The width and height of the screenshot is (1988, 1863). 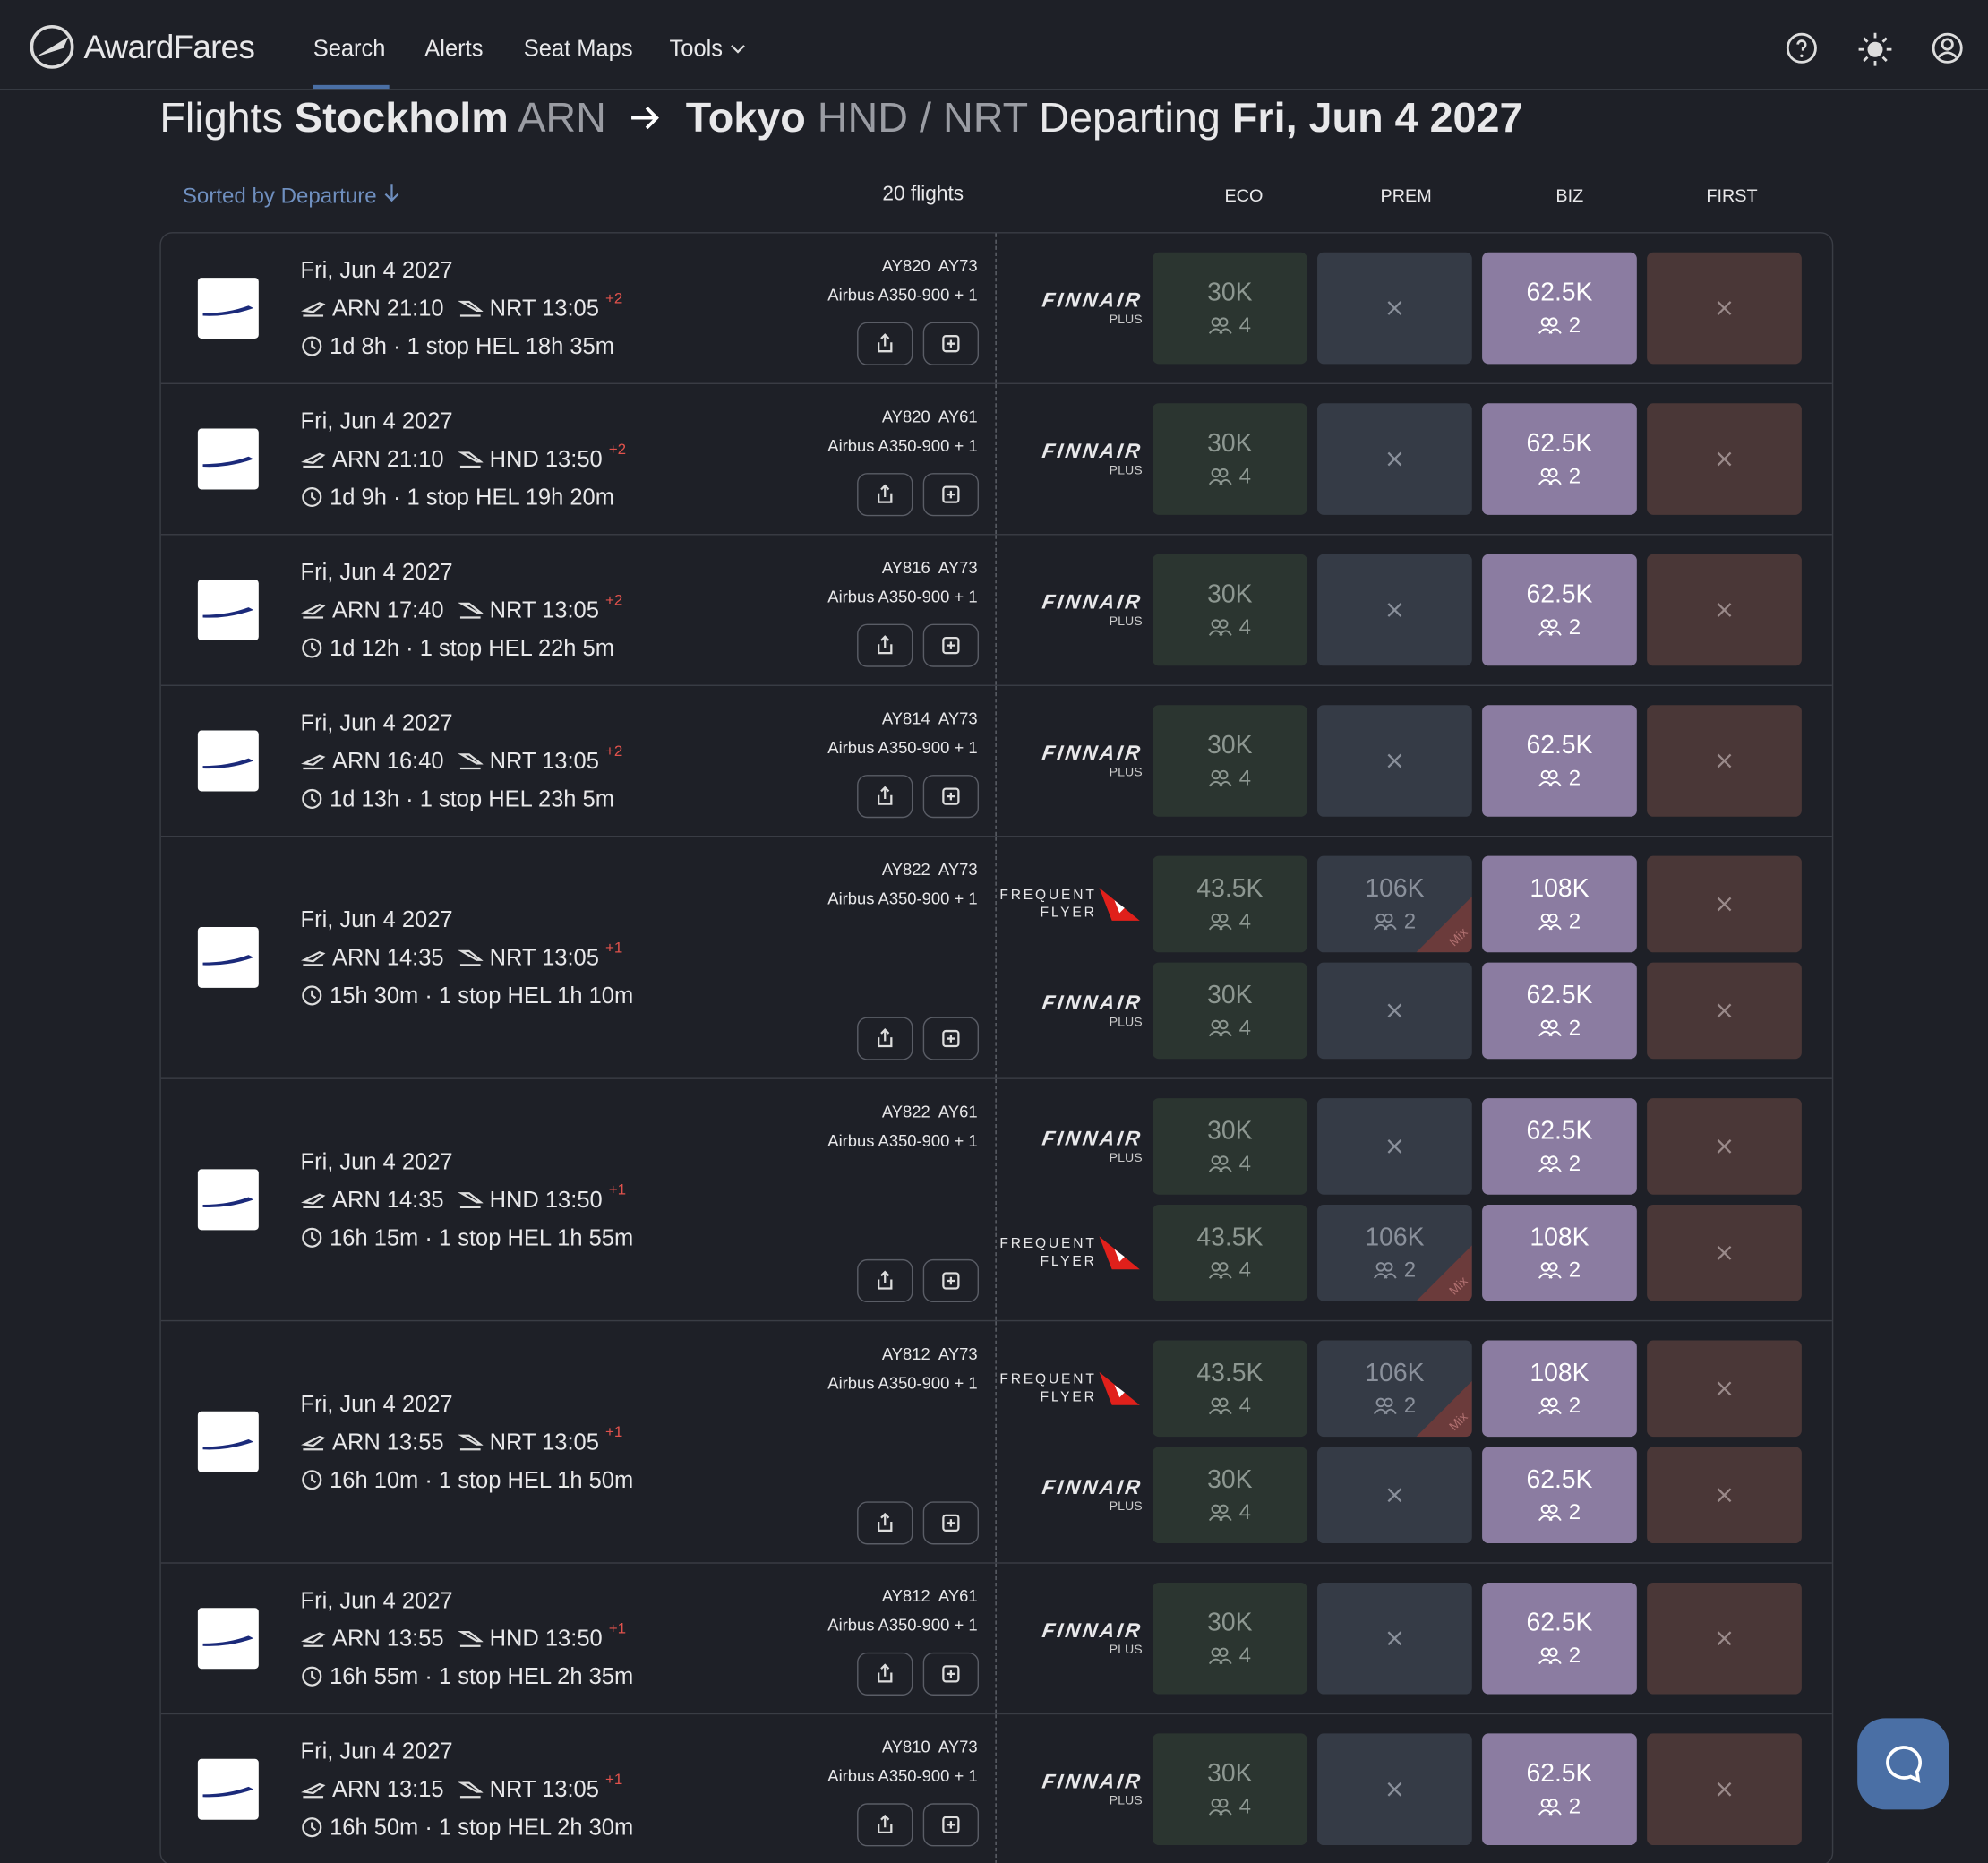 I want to click on unavailable-icon-glyph, so click(x=1724, y=1389).